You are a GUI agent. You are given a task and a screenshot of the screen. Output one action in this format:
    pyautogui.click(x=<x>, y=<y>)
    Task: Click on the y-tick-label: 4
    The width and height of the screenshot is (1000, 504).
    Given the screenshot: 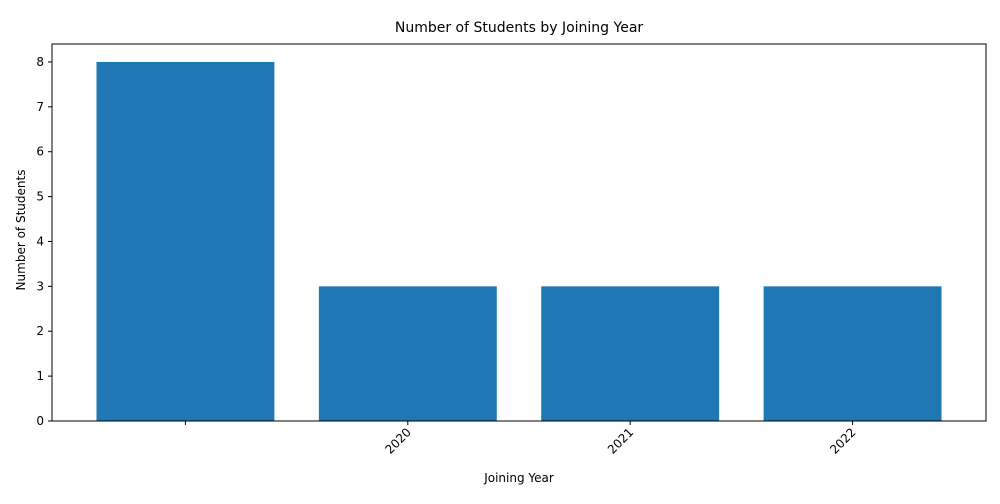 What is the action you would take?
    pyautogui.click(x=40, y=241)
    